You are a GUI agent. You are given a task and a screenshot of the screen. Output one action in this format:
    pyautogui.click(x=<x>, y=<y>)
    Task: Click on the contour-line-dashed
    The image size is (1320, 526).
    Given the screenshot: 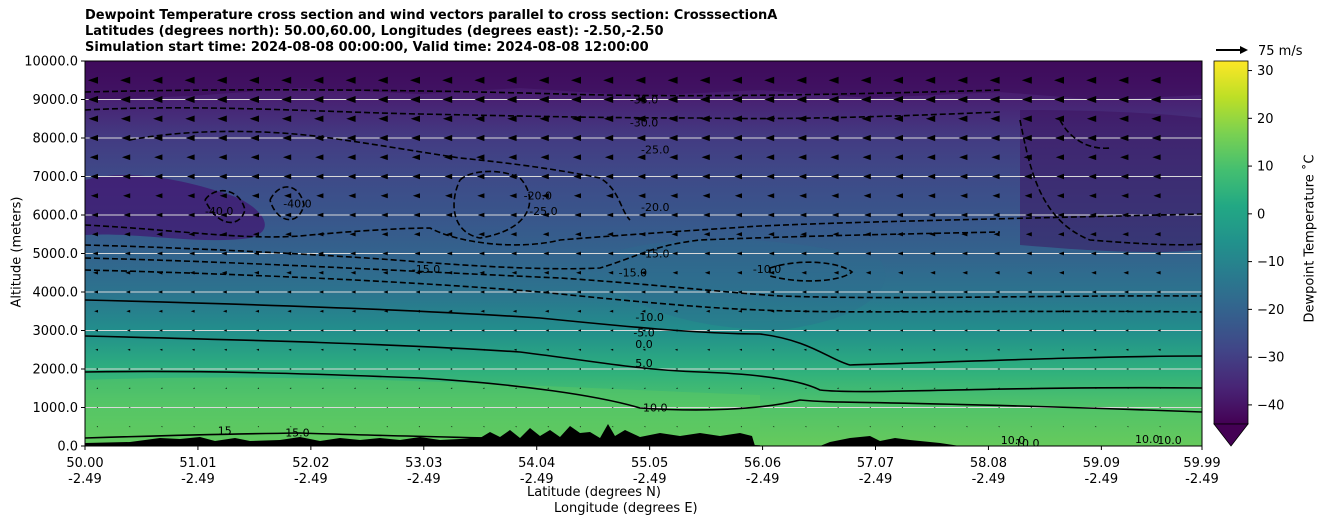 What is the action you would take?
    pyautogui.click(x=380, y=175)
    